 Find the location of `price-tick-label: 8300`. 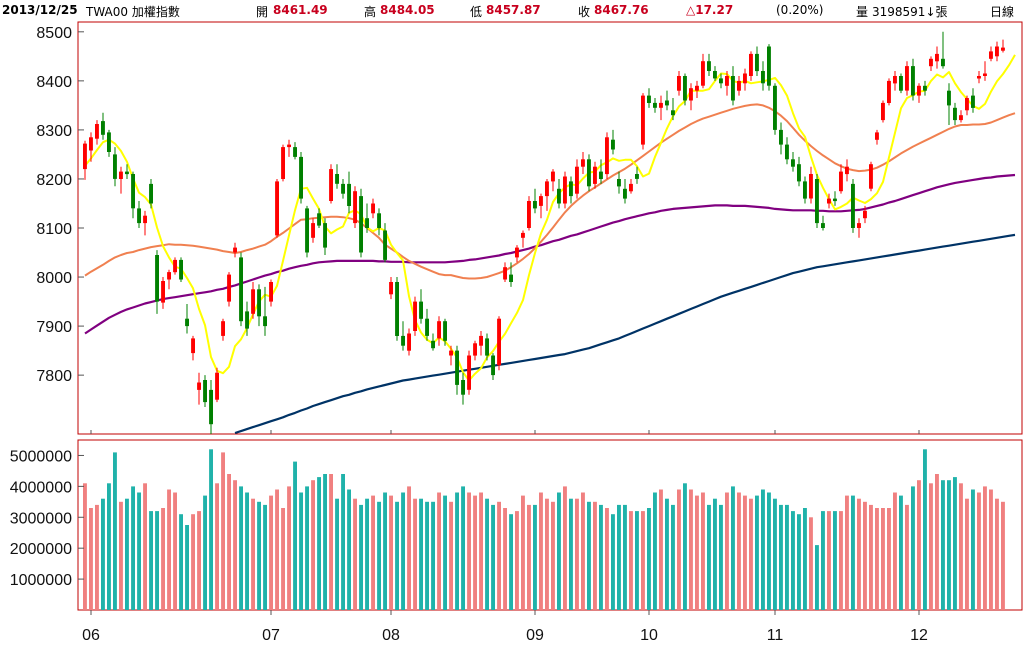

price-tick-label: 8300 is located at coordinates (54, 131).